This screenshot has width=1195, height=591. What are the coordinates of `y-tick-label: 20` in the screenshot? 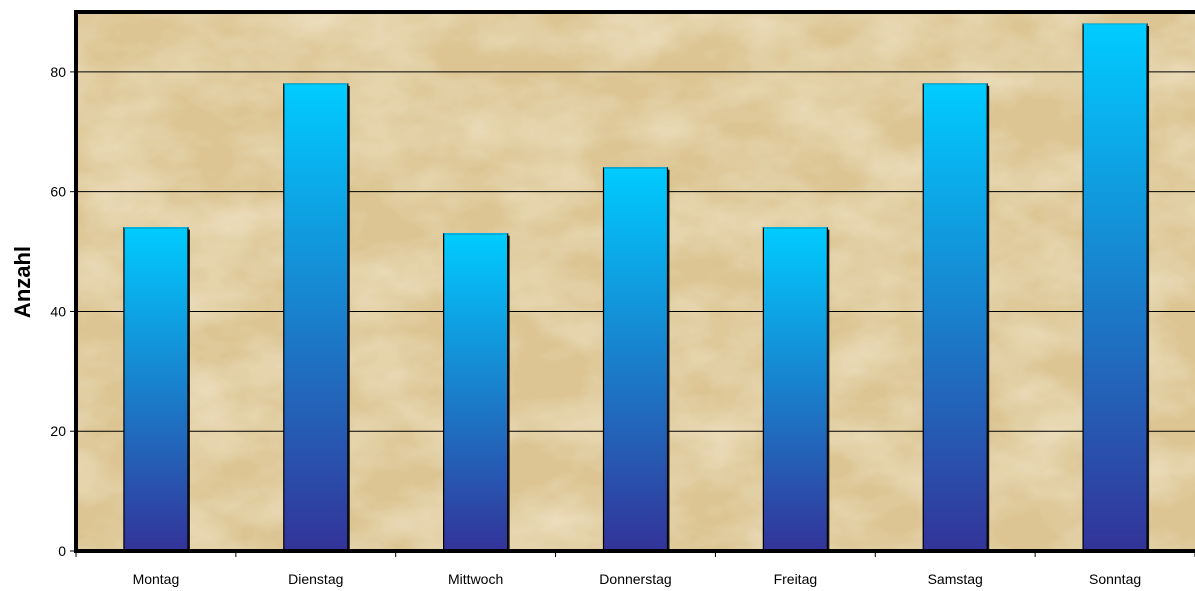 It's located at (58, 431).